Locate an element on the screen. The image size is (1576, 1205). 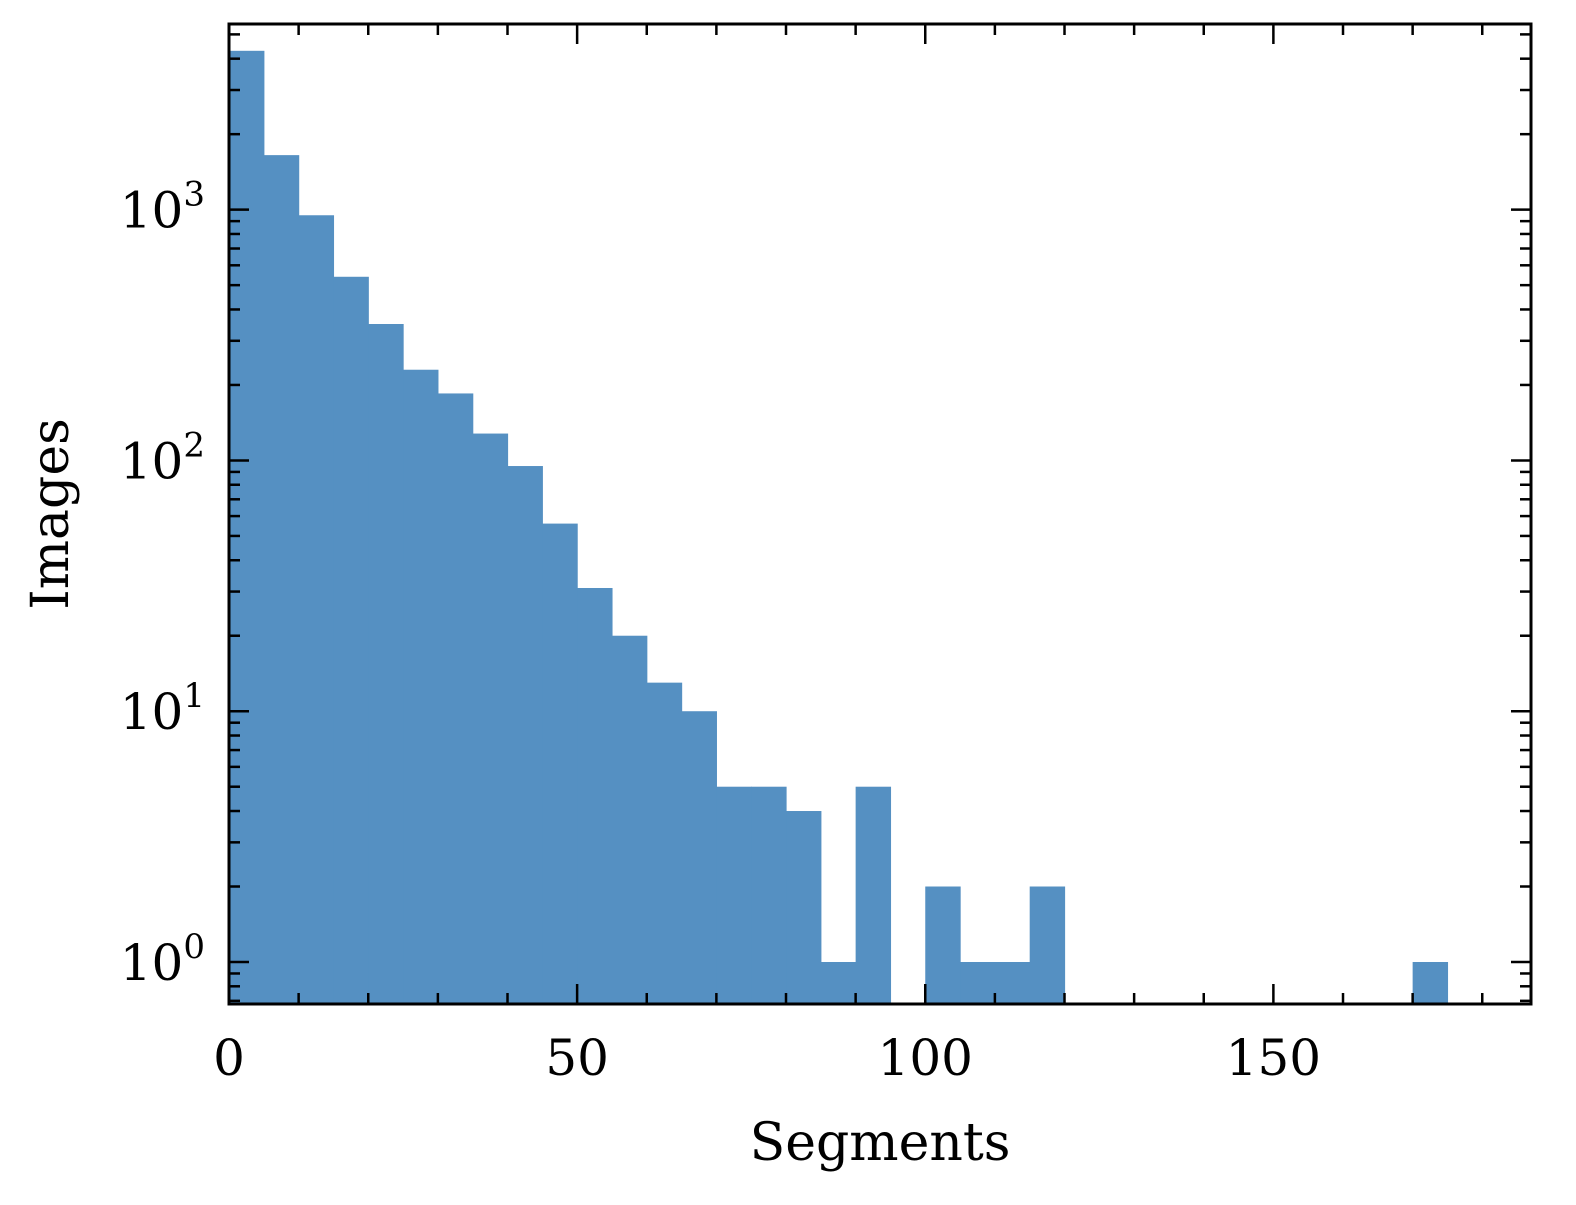
x-tick-label: 0 is located at coordinates (229, 1058).